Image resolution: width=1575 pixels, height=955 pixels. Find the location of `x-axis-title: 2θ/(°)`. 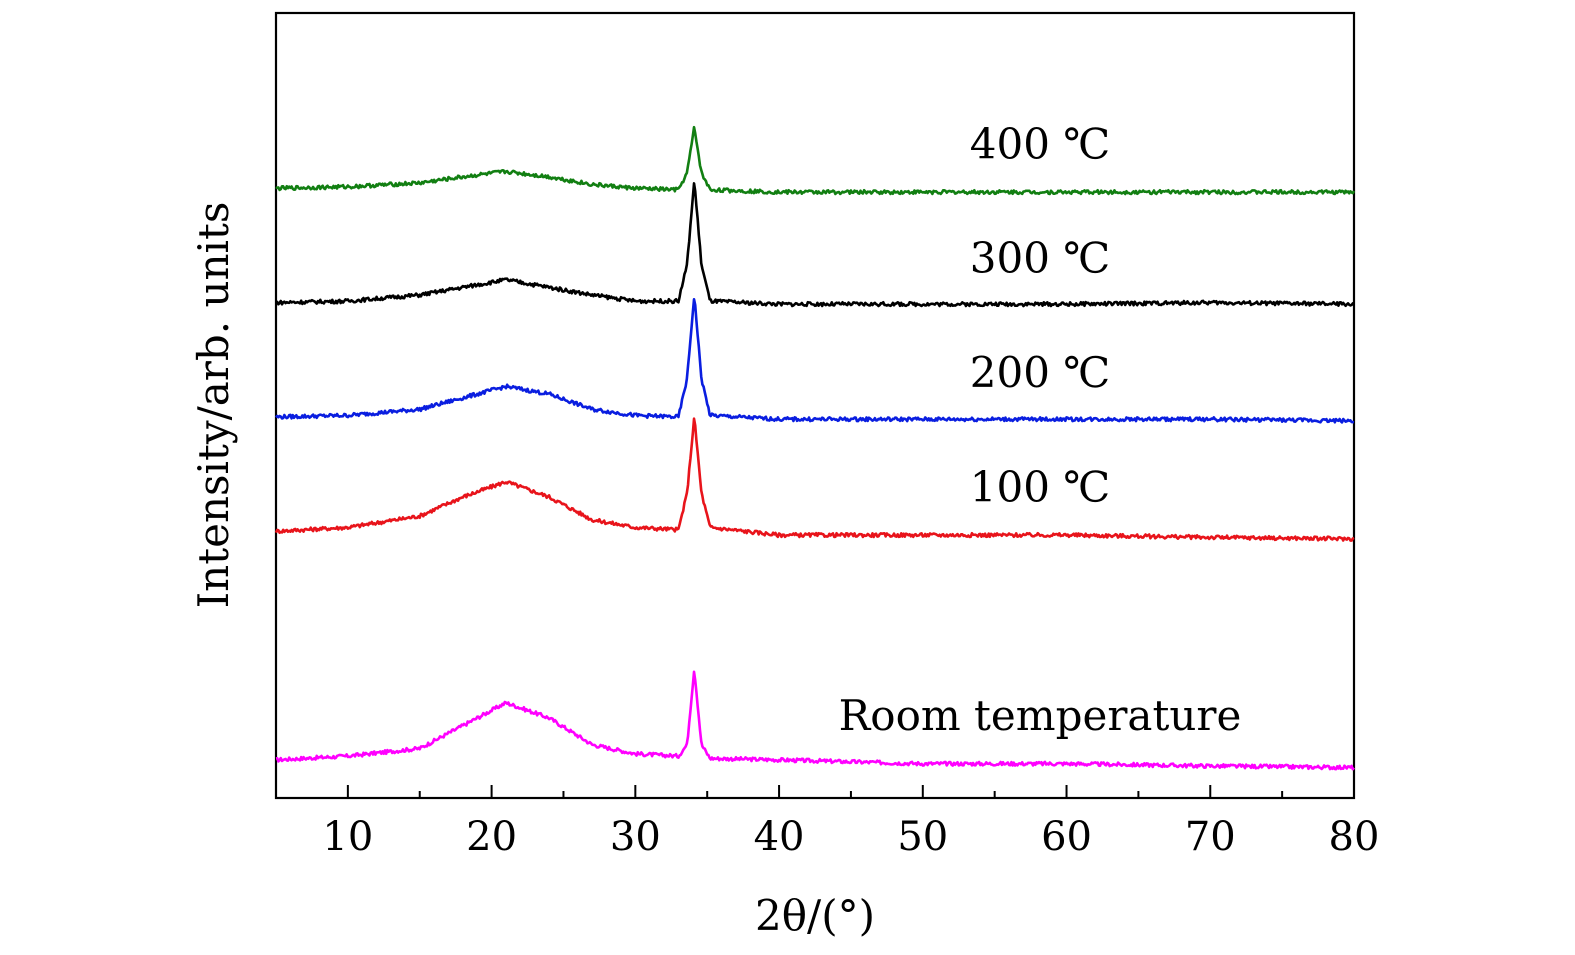

x-axis-title: 2θ/(°) is located at coordinates (815, 915).